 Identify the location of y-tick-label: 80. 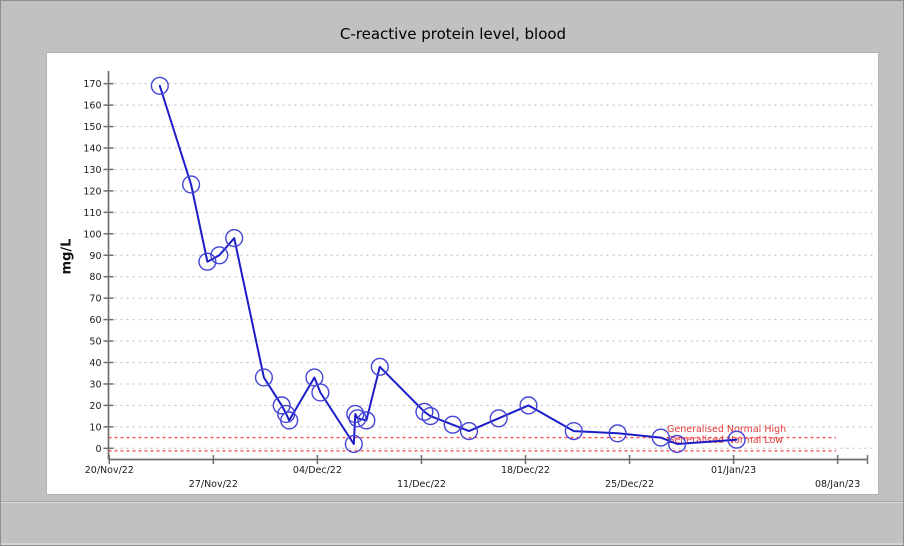
(95, 277).